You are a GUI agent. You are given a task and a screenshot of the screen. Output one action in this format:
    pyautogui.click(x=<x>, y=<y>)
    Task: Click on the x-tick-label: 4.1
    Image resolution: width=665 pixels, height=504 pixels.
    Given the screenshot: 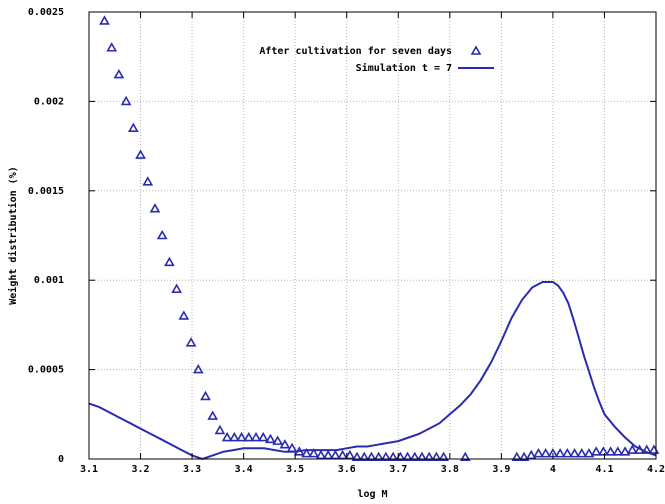 What is the action you would take?
    pyautogui.click(x=604, y=469)
    